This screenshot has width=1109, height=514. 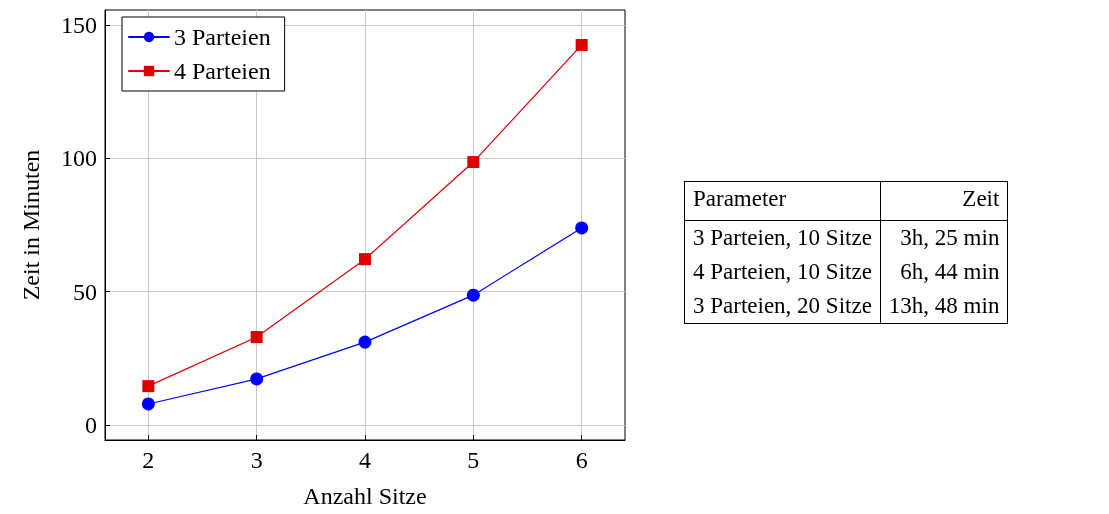 What do you see at coordinates (256, 460) in the screenshot?
I see `x-tick-label: 3` at bounding box center [256, 460].